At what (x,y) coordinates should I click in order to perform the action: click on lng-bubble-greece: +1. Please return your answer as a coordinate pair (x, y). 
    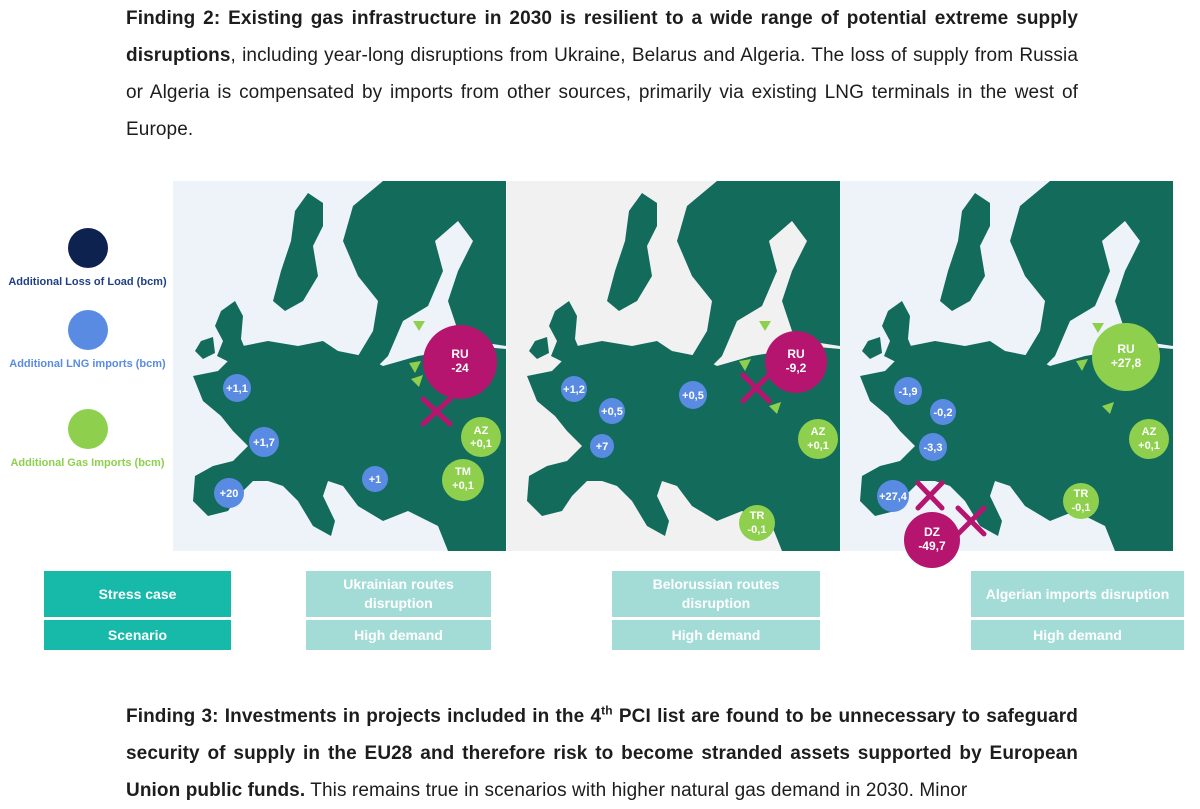
    Looking at the image, I should click on (375, 479).